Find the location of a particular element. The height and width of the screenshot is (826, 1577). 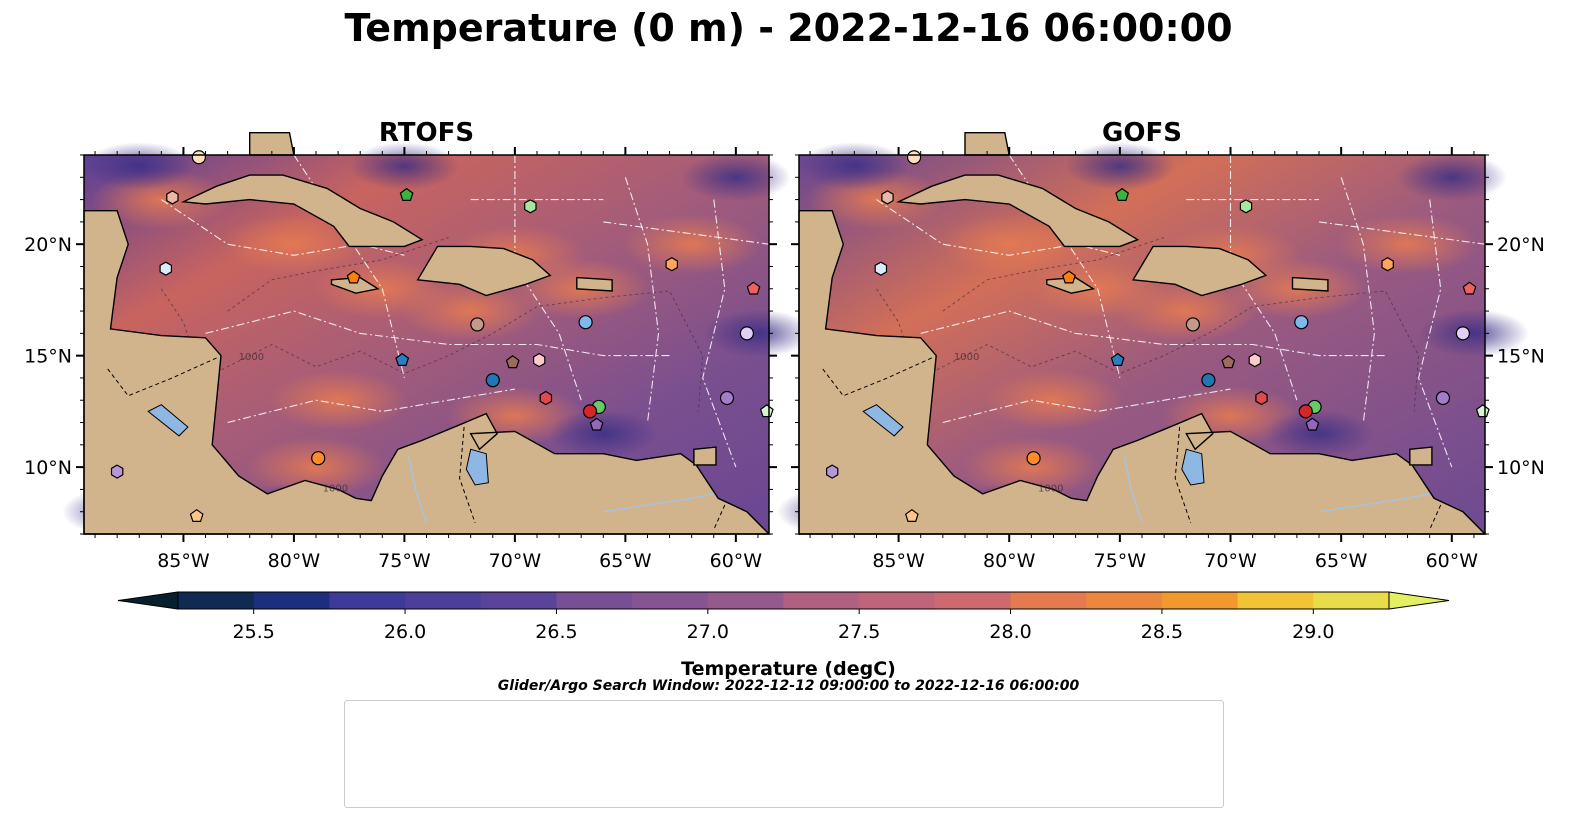

colorbar: 25.5 26.0 26.5 27.0 27.5 28.0 28.5 29.0 is located at coordinates (783, 617).